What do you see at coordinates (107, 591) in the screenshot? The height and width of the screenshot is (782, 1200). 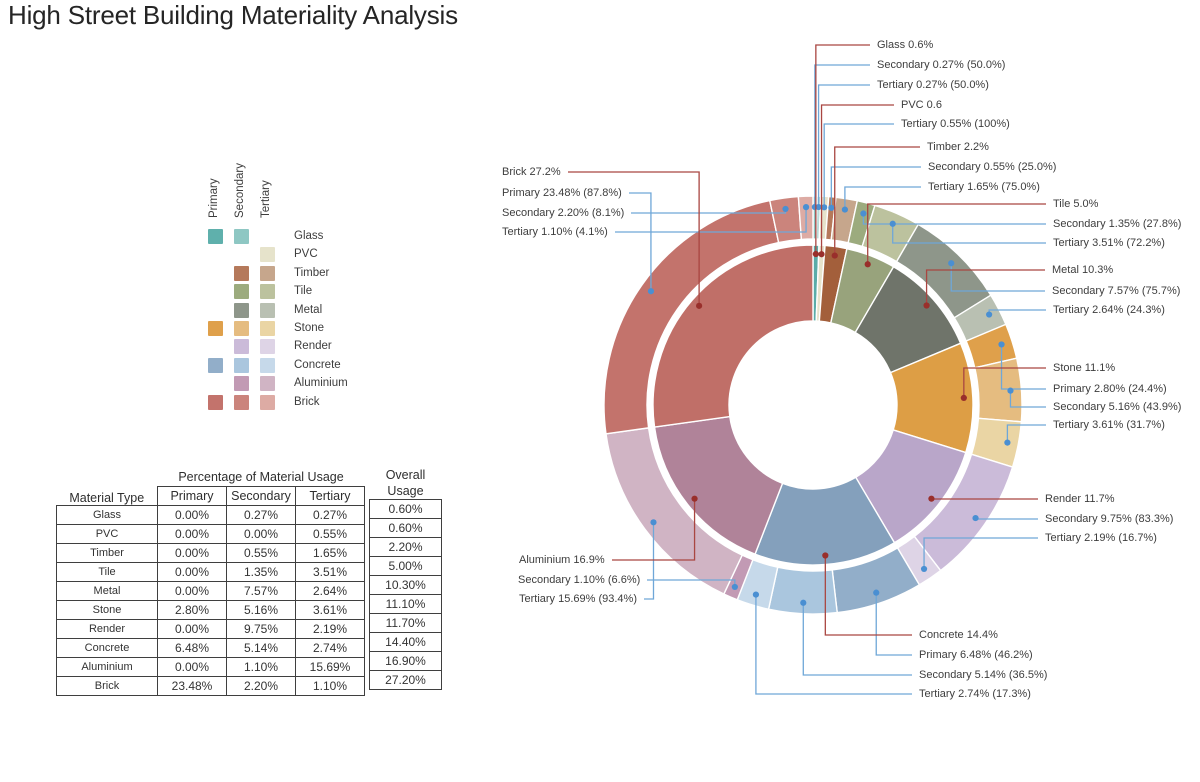 I see `table-cell: Metal` at bounding box center [107, 591].